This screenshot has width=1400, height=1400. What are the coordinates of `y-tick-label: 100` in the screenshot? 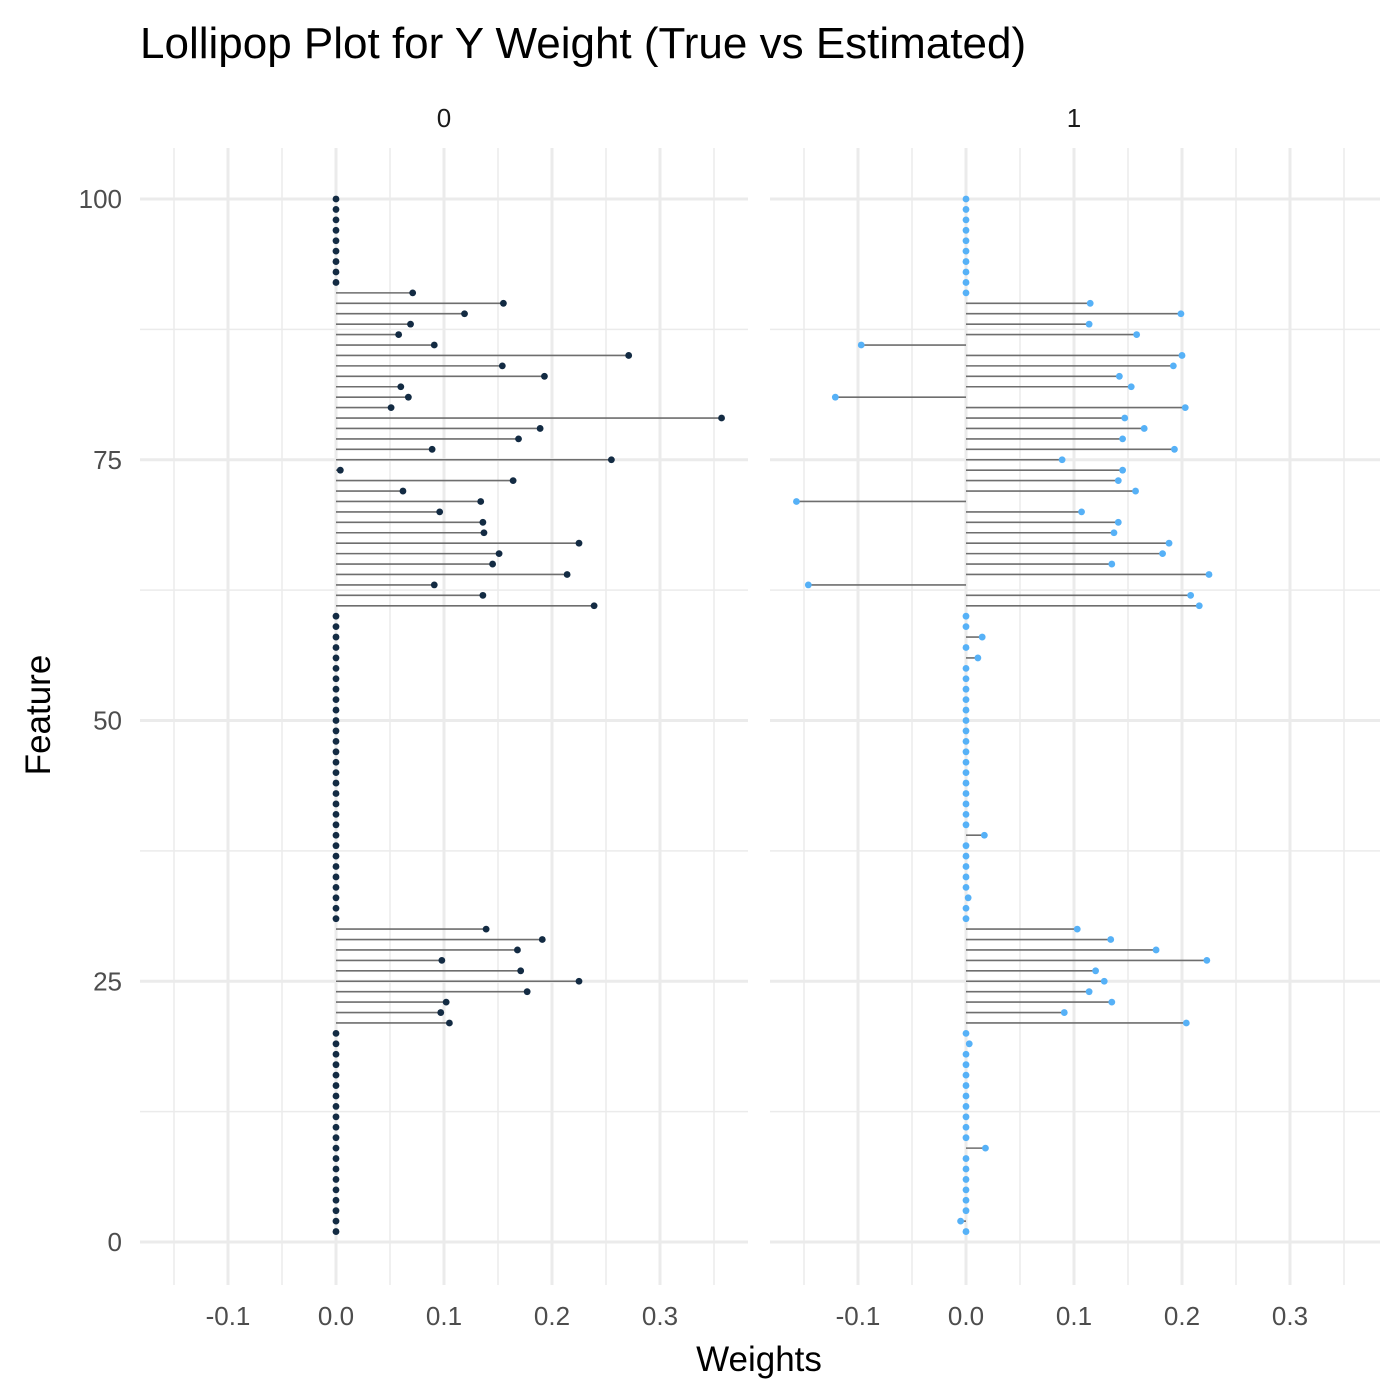 It's located at (100, 199).